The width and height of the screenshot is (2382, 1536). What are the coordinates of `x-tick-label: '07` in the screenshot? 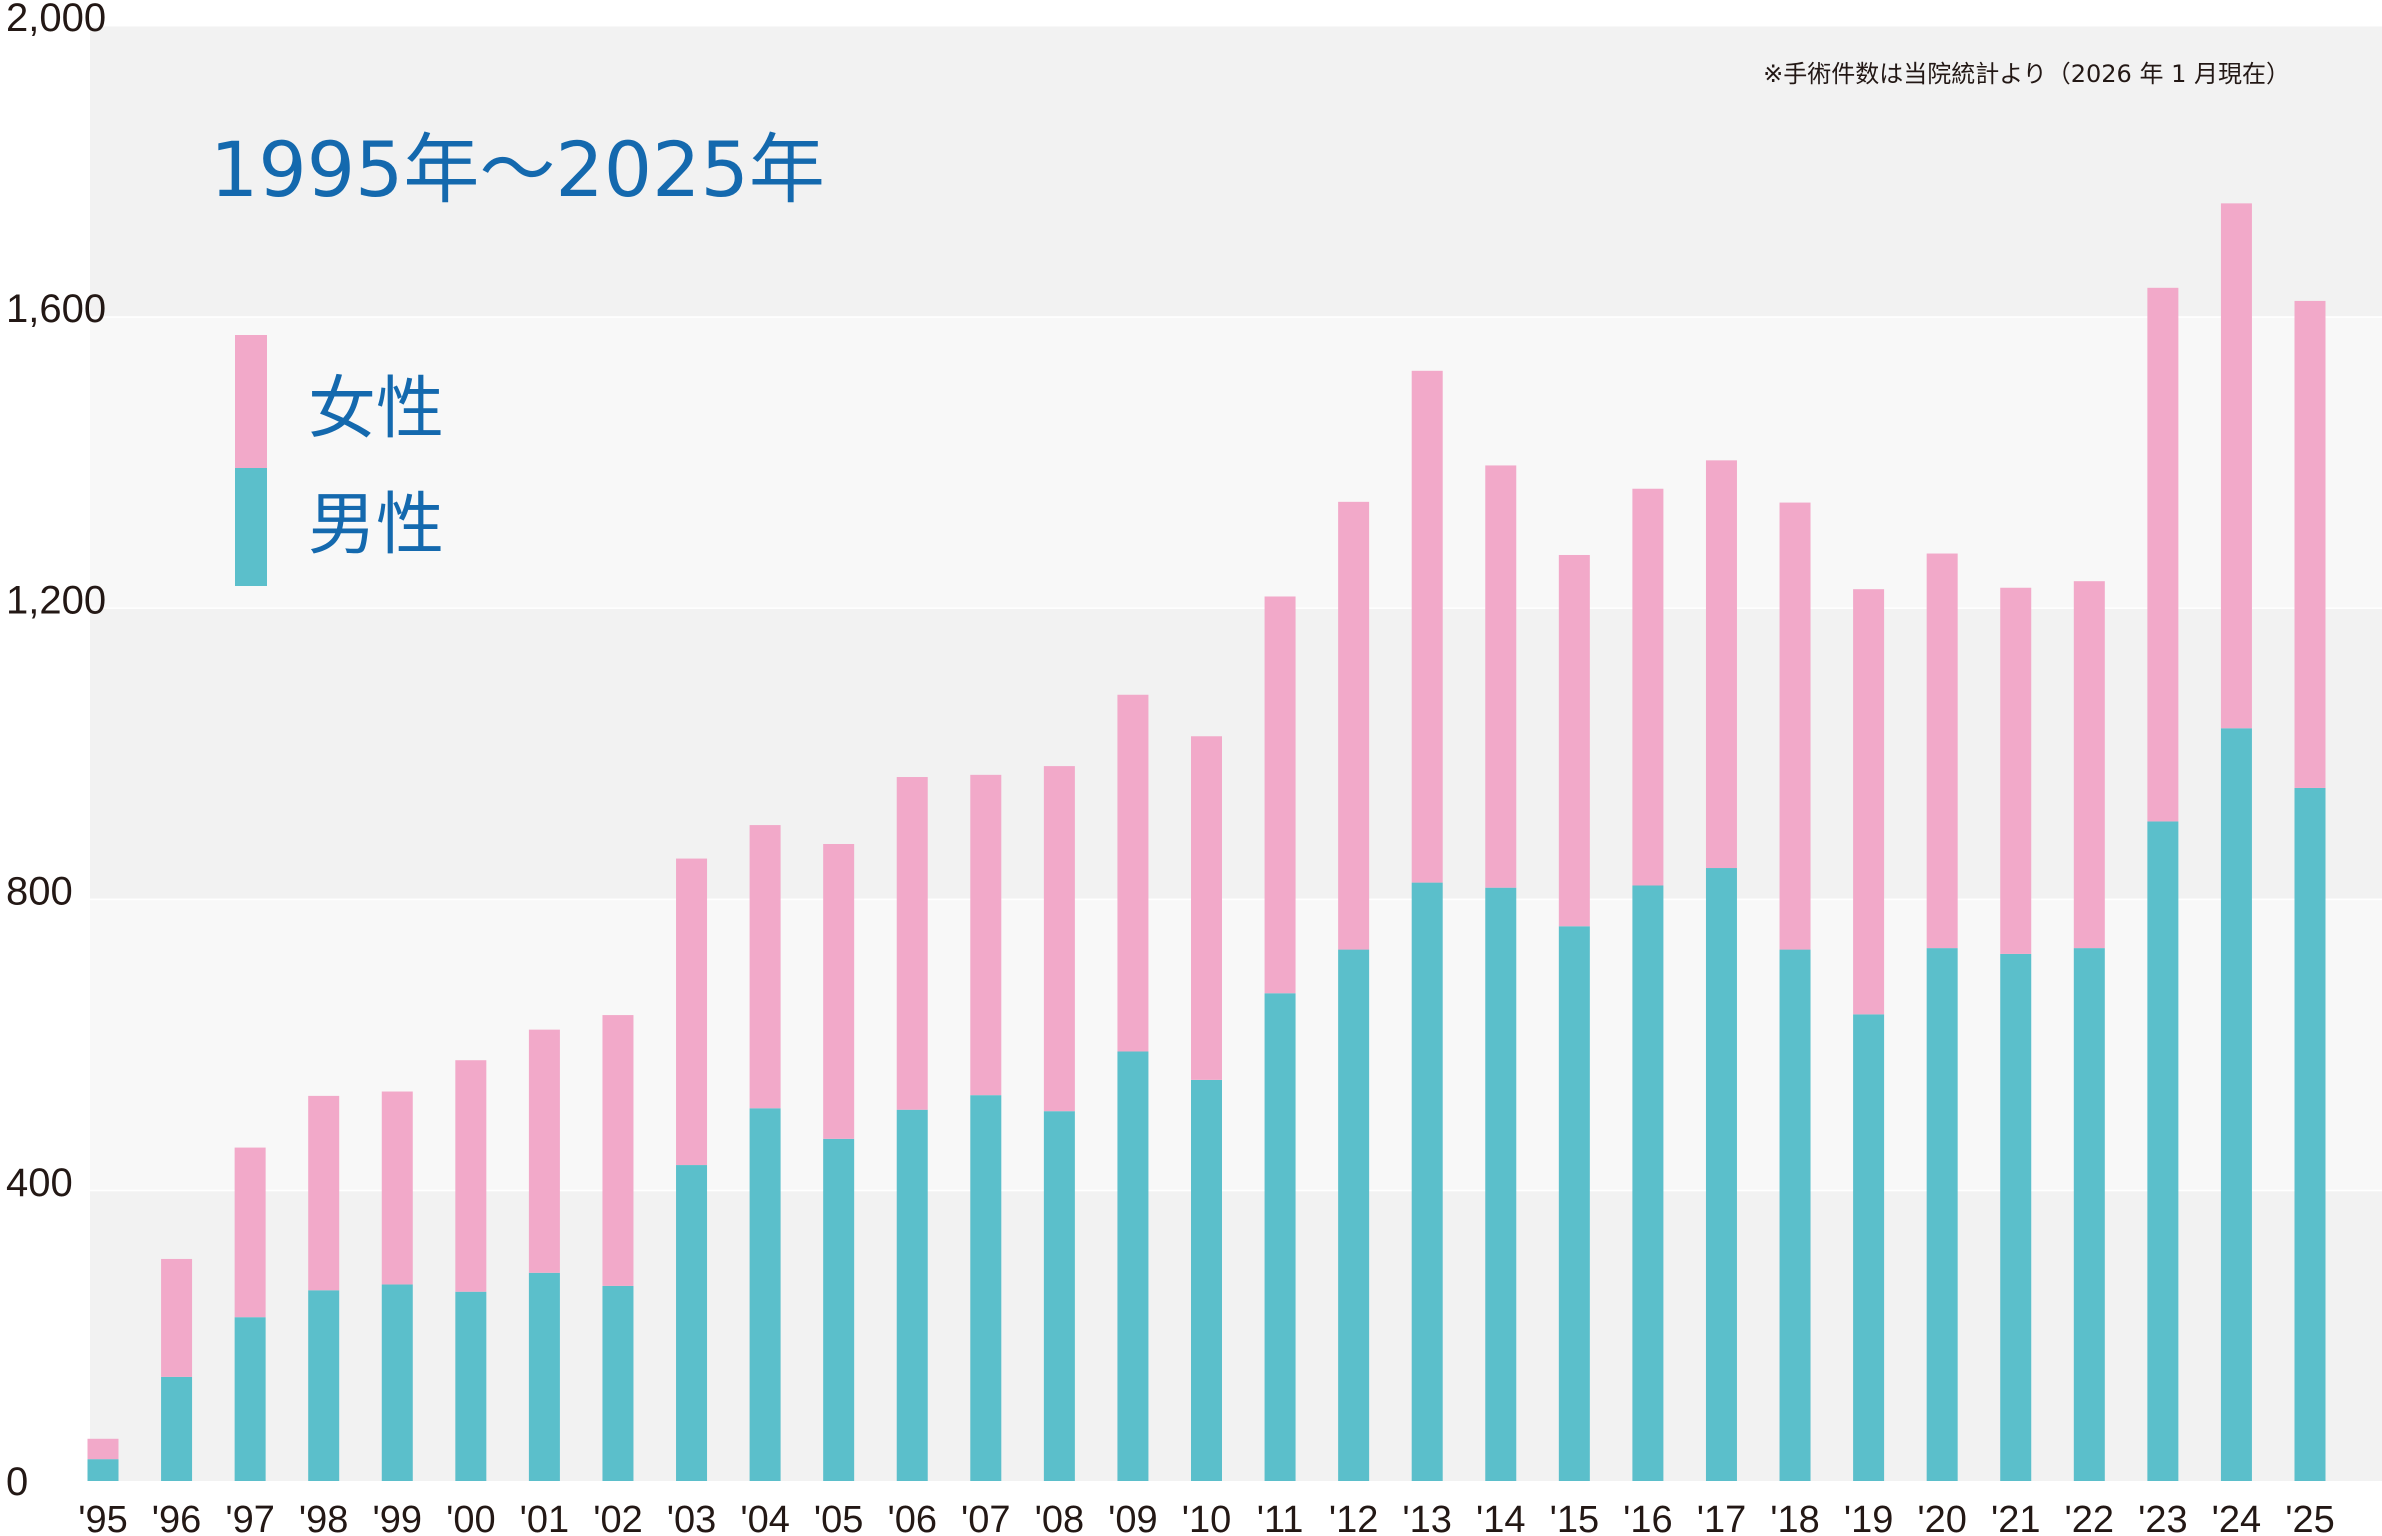 It's located at (986, 1517).